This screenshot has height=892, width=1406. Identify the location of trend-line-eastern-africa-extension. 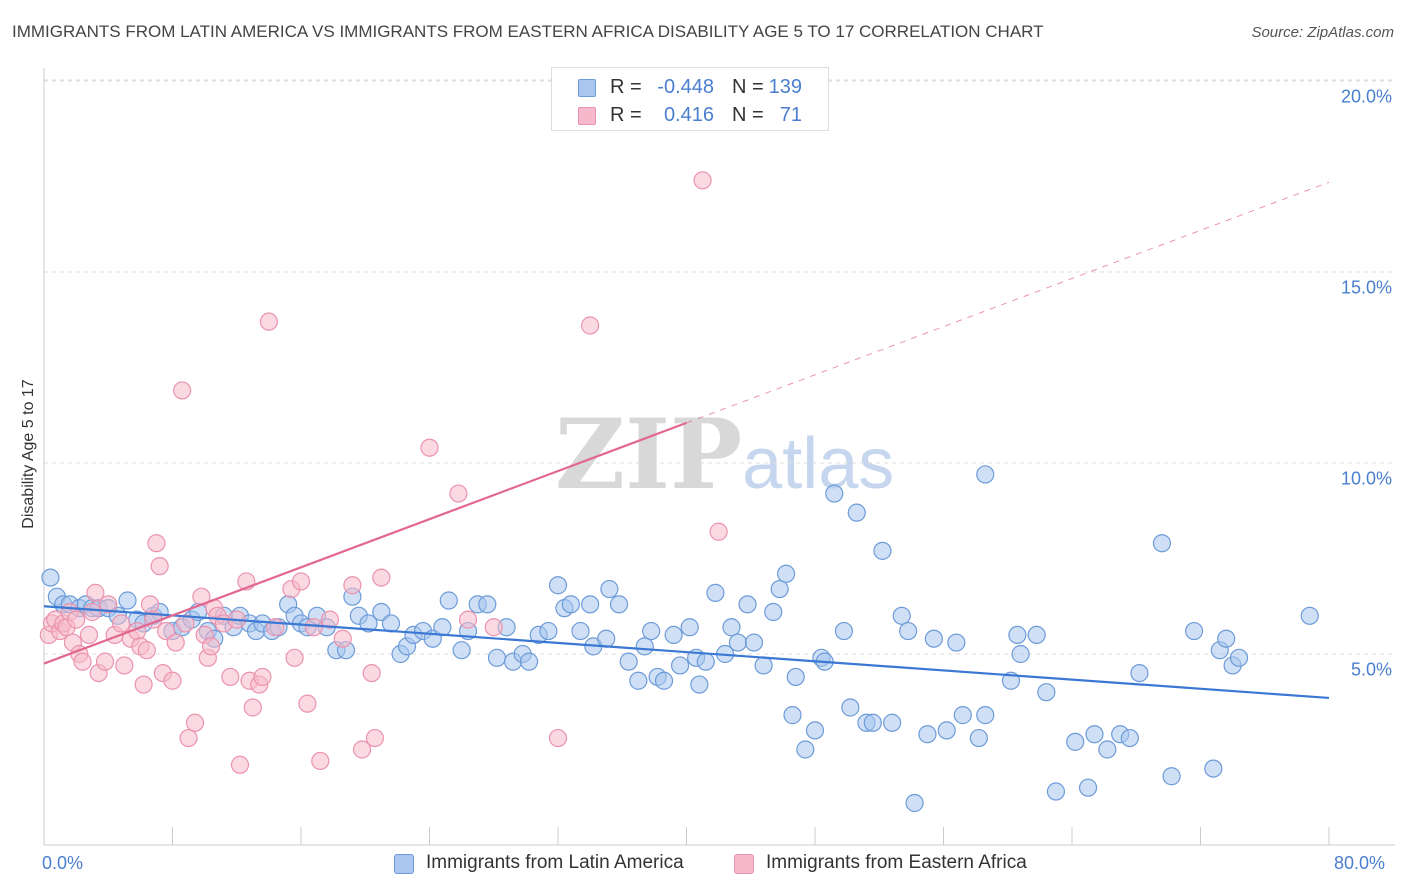
(1008, 302).